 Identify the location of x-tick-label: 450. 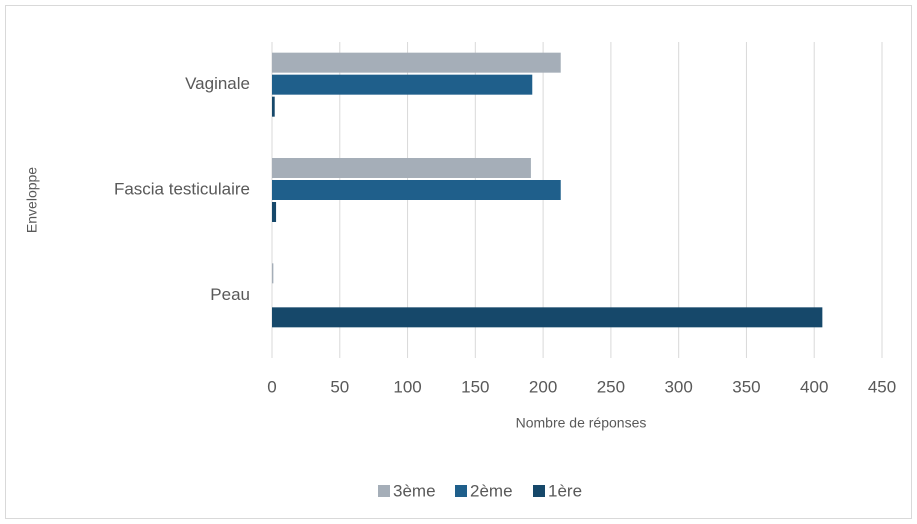
(882, 386).